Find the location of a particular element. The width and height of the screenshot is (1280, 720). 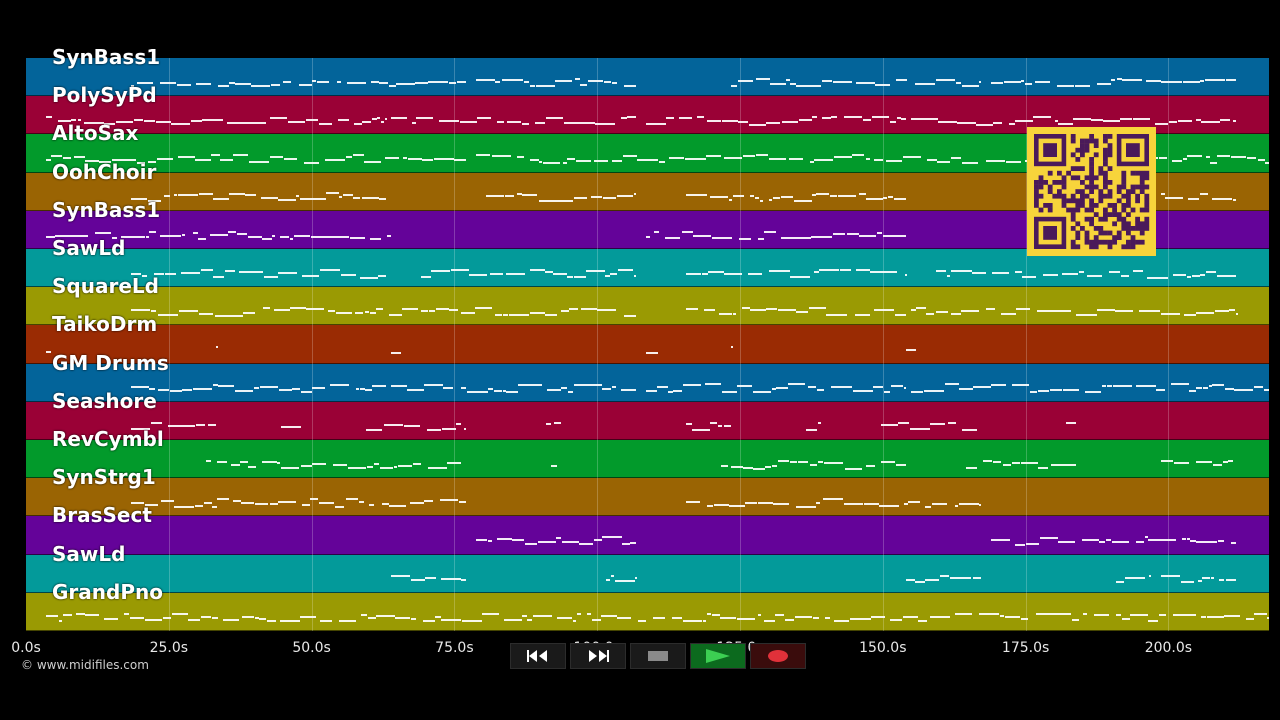

gridline is located at coordinates (455, 344).